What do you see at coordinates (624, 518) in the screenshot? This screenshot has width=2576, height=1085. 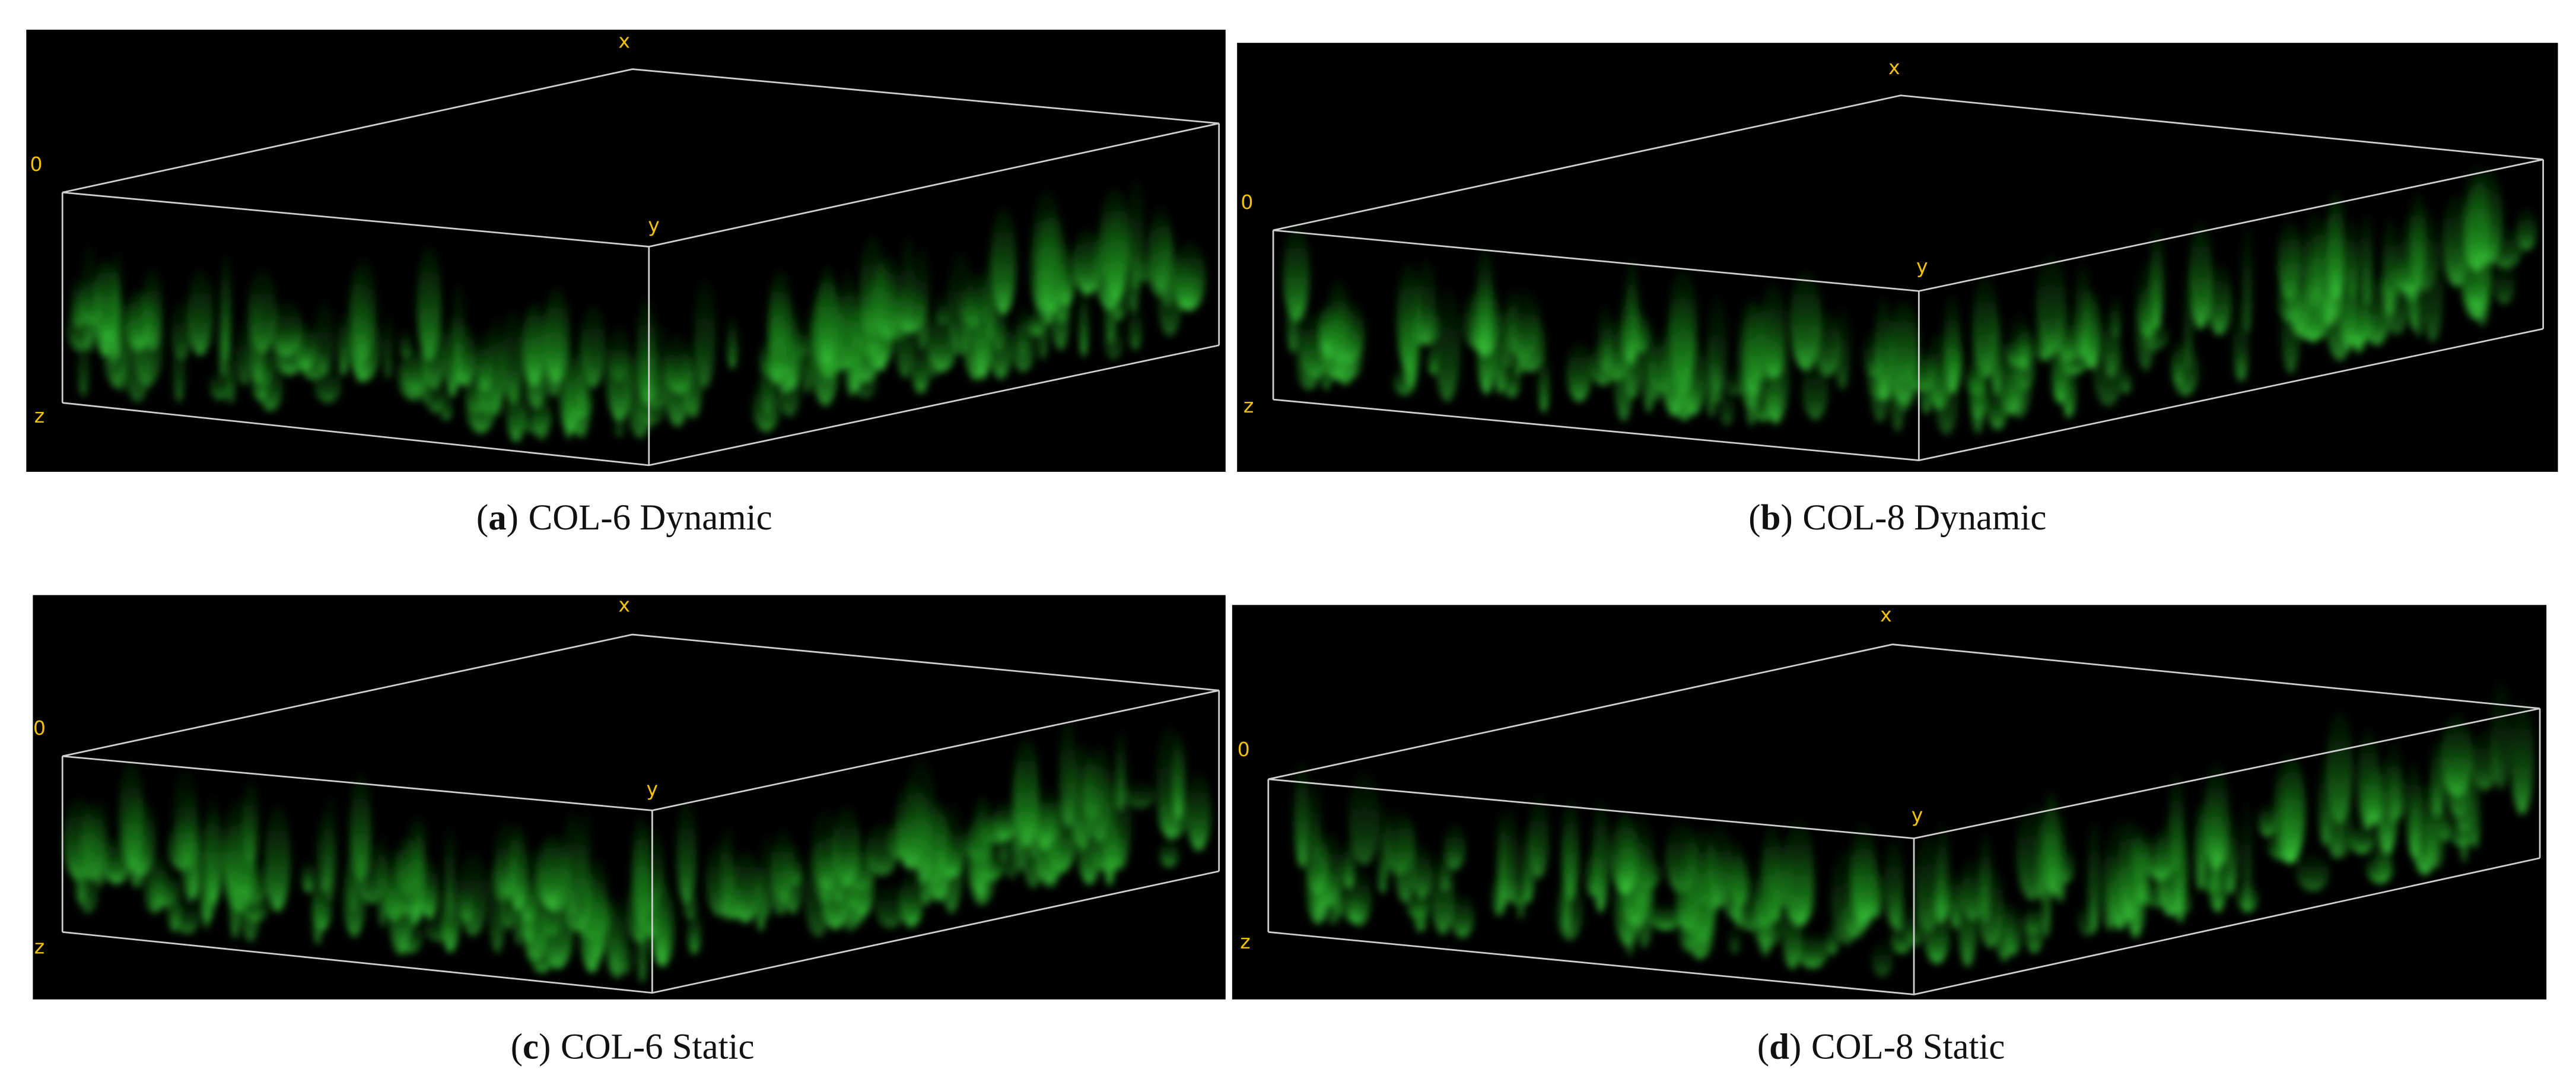 I see `caption: (a) COL-6 Dynamic` at bounding box center [624, 518].